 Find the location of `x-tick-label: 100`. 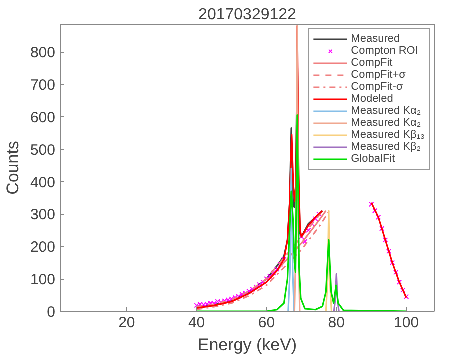

x-tick-label: 100 is located at coordinates (407, 323).